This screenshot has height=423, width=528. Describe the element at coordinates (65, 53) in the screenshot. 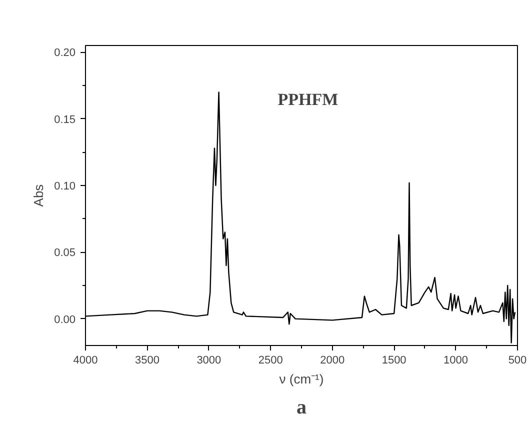

I see `y-tick-label: 0.20` at that location.